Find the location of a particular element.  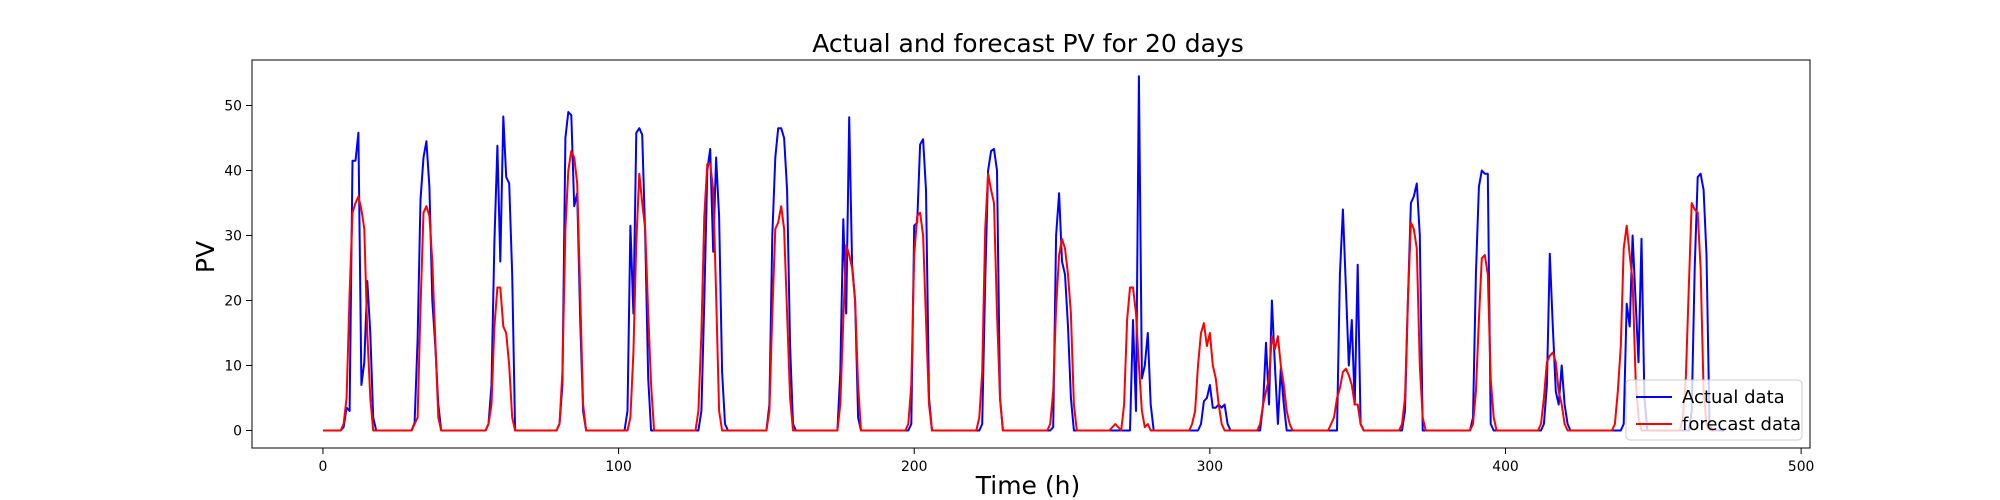

legend-label: forecast data is located at coordinates (1741, 424).